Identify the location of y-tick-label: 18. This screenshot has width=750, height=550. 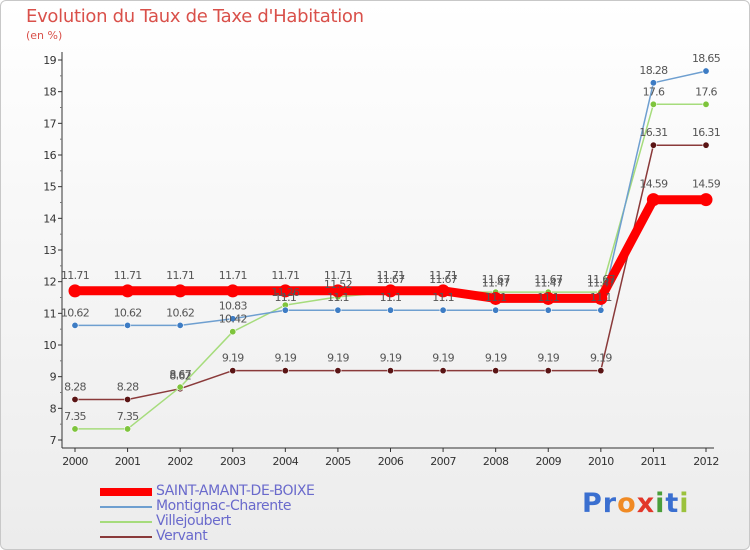
(49, 92).